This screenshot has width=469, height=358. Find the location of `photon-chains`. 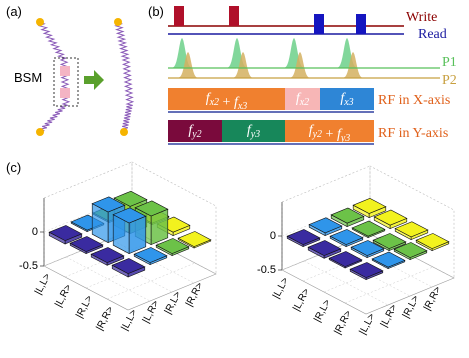

photon-chains is located at coordinates (85, 77).